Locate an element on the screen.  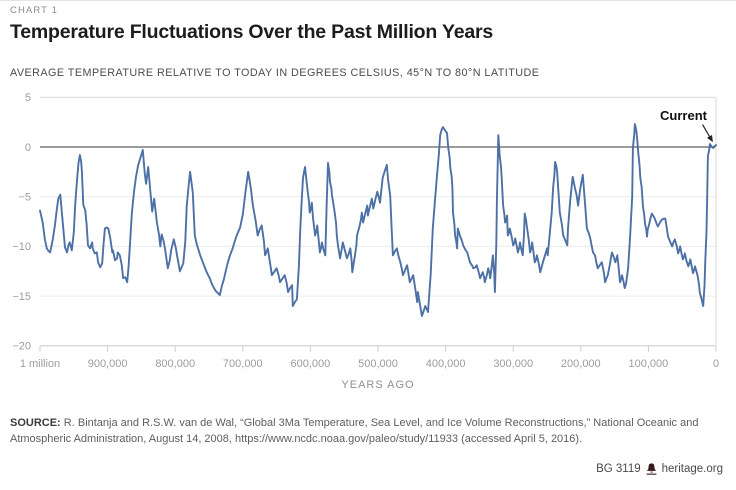
heritage-bell-icon is located at coordinates (651, 469).